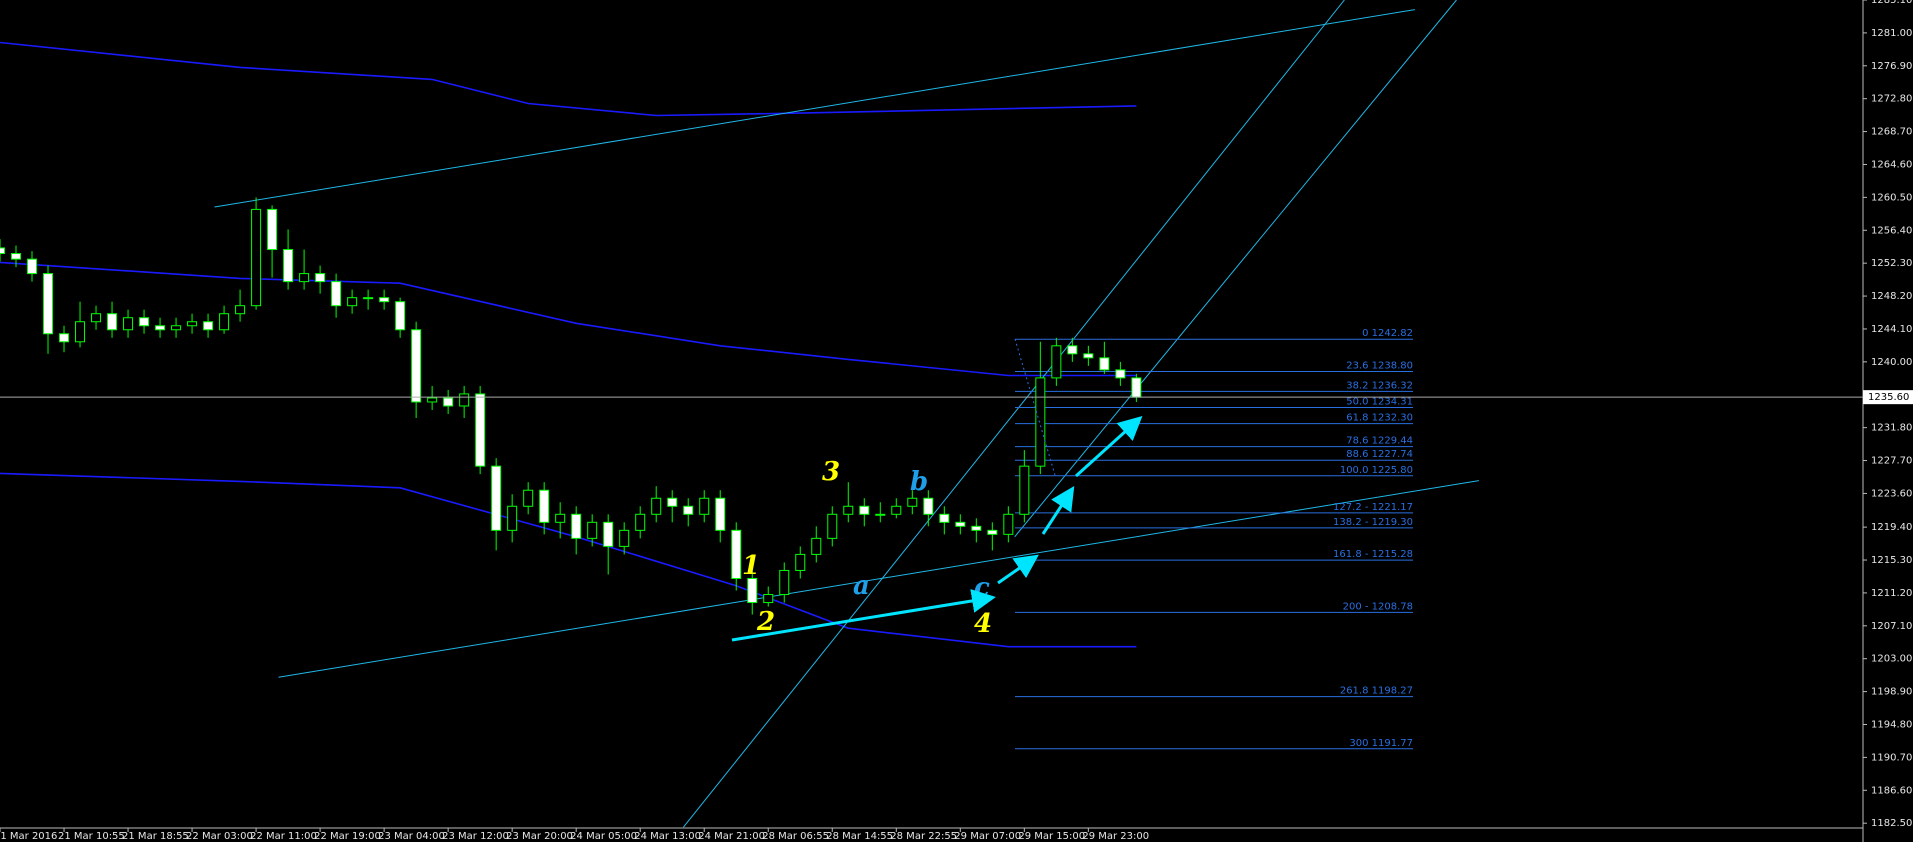 This screenshot has width=1913, height=842. I want to click on y-tick-label: 1186.60, so click(1891, 790).